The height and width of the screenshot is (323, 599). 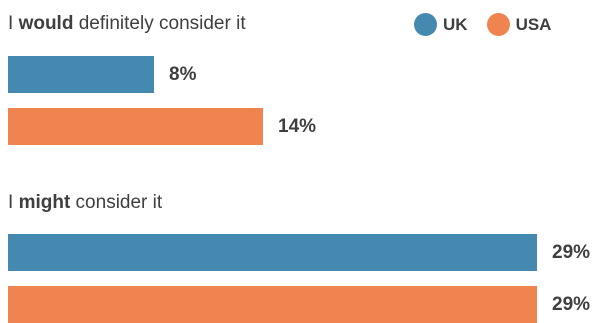 I want to click on legend-item-uk: UK, so click(x=441, y=24).